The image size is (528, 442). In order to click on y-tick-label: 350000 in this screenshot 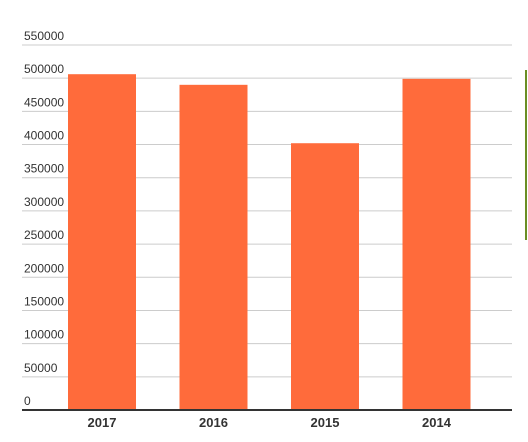, I will do `click(44, 169)`.